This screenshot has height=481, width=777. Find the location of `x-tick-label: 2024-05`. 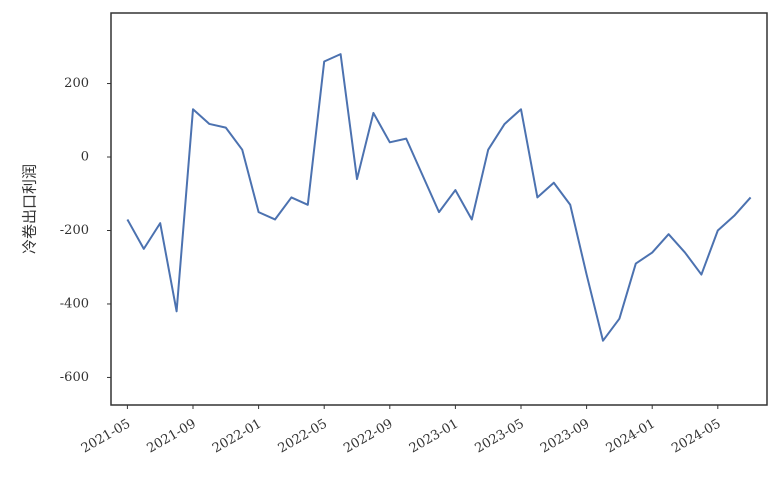

x-tick-label: 2024-05 is located at coordinates (696, 437).